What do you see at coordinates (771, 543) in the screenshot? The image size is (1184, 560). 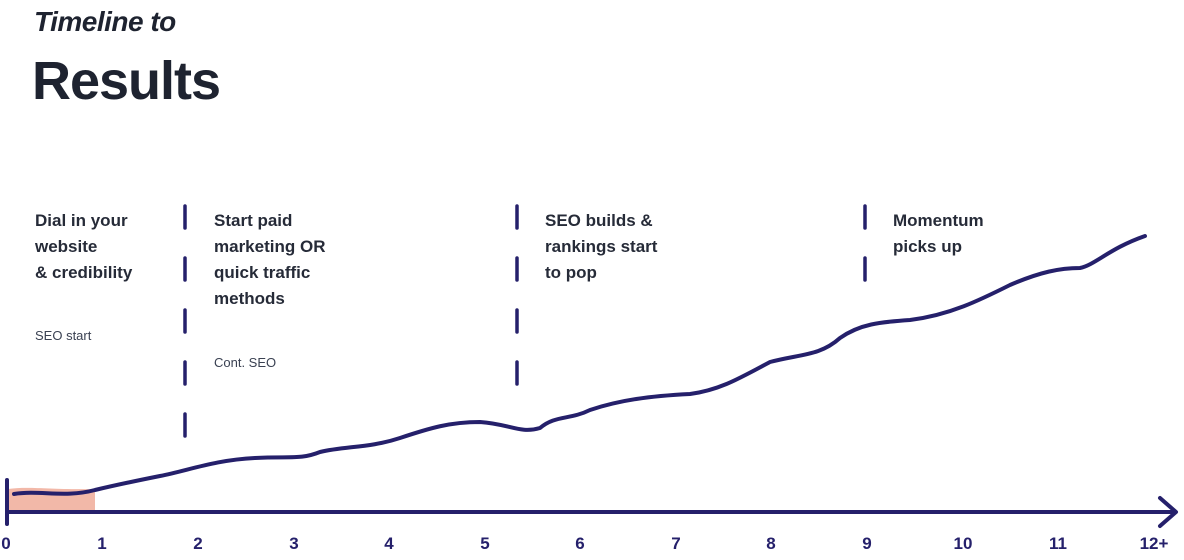 I see `x-tick-8: 8` at bounding box center [771, 543].